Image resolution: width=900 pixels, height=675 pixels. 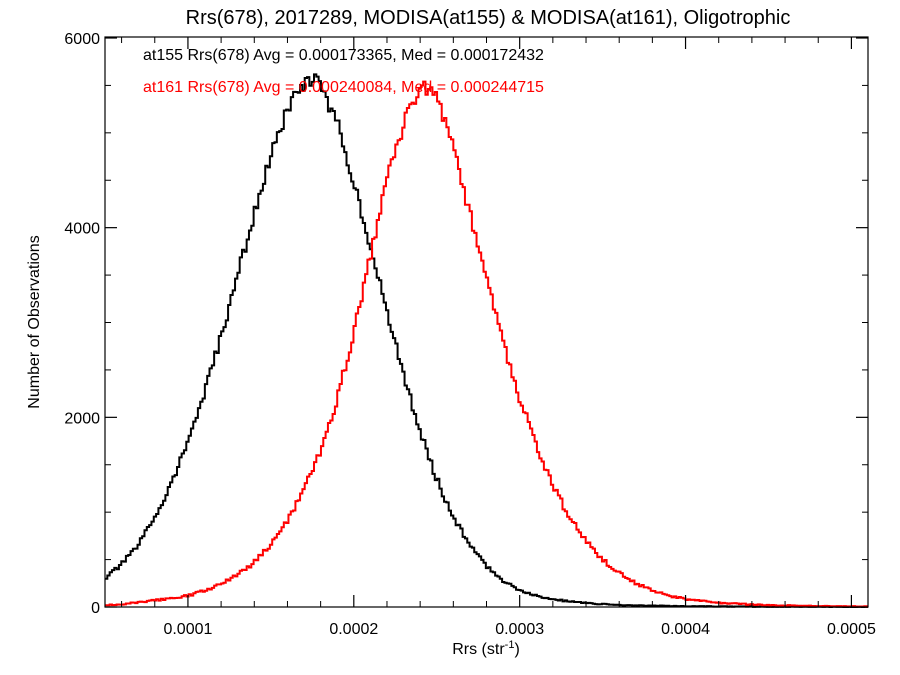 I want to click on y-tick-label: 2000, so click(x=82, y=418).